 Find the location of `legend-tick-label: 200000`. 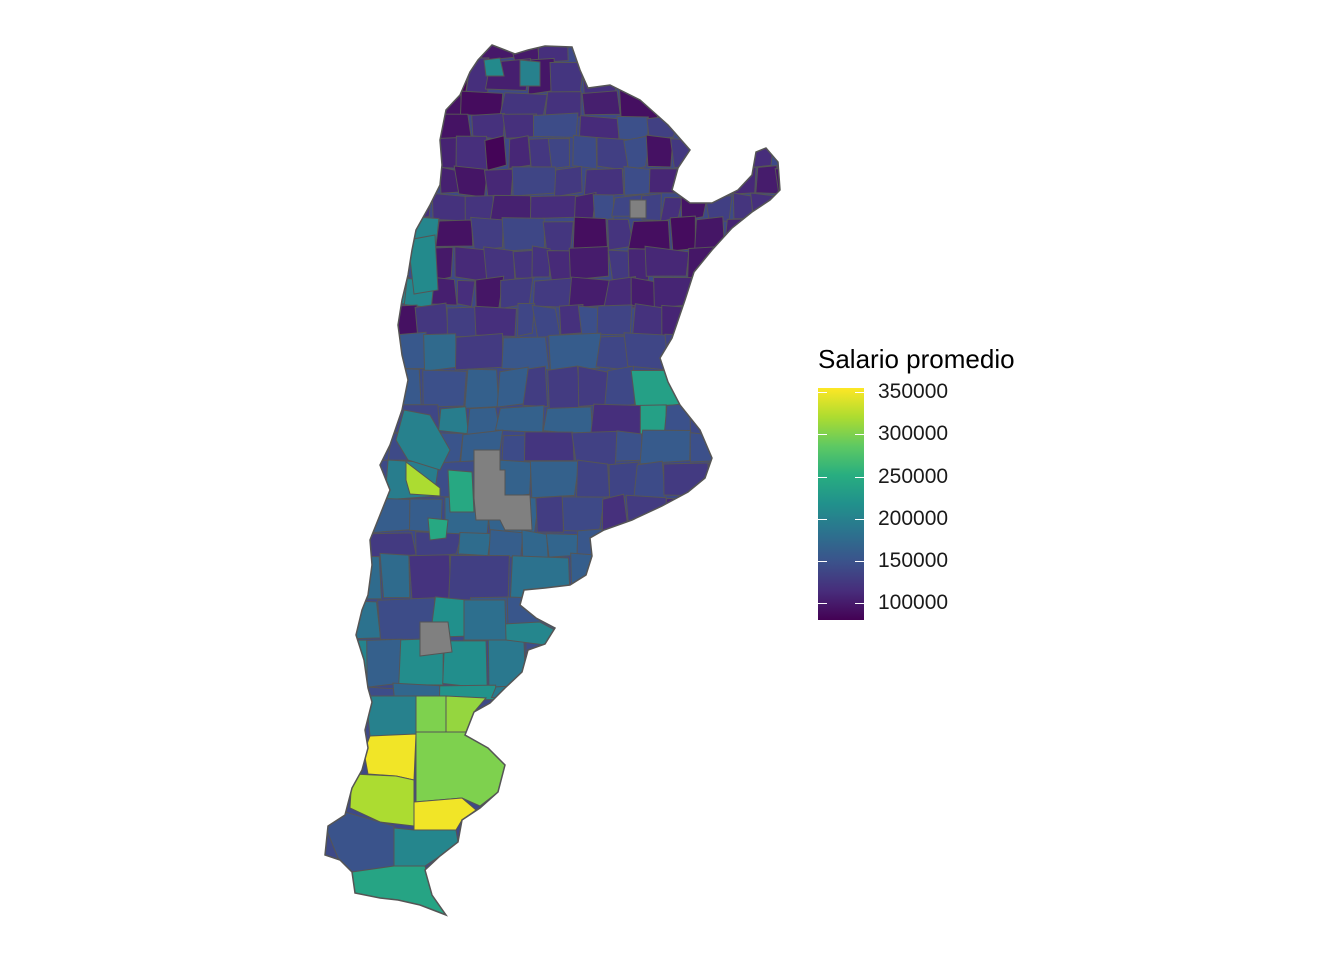

legend-tick-label: 200000 is located at coordinates (913, 518).